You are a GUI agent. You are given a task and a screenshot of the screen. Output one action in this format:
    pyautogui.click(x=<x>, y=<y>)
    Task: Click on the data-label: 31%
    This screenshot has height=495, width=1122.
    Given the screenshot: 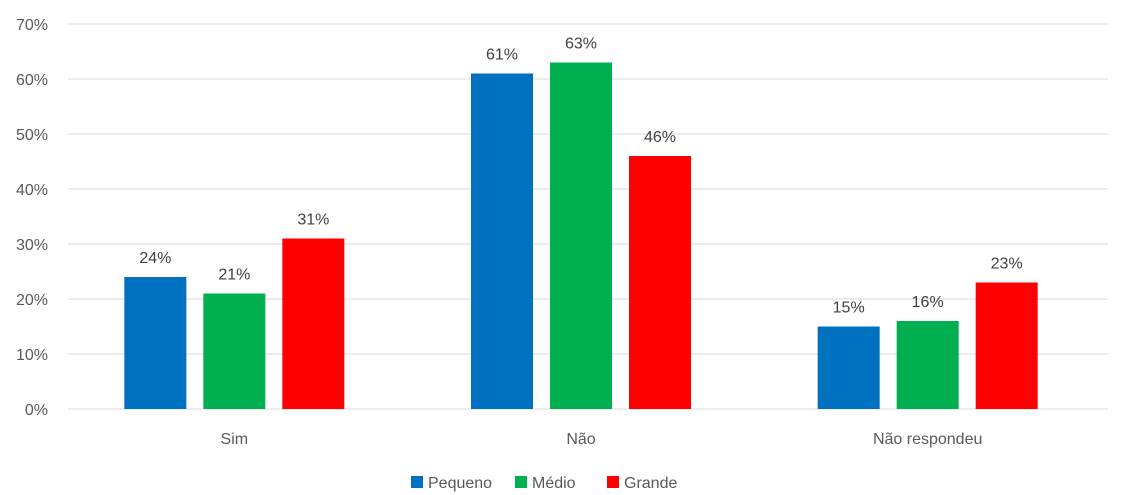 What is the action you would take?
    pyautogui.click(x=313, y=220)
    